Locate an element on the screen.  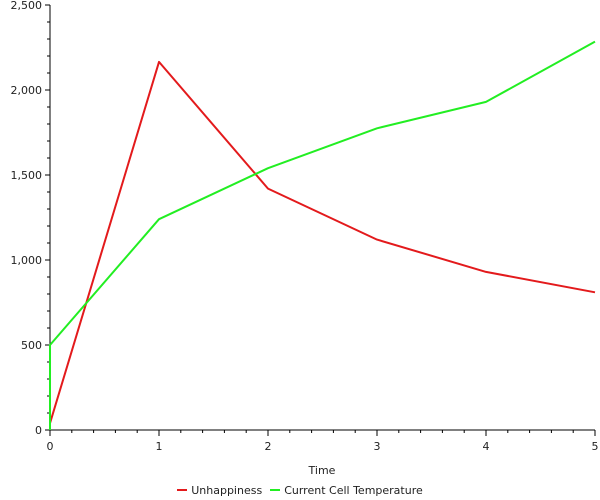
legend-label: Current Cell Temperature is located at coordinates (353, 490).